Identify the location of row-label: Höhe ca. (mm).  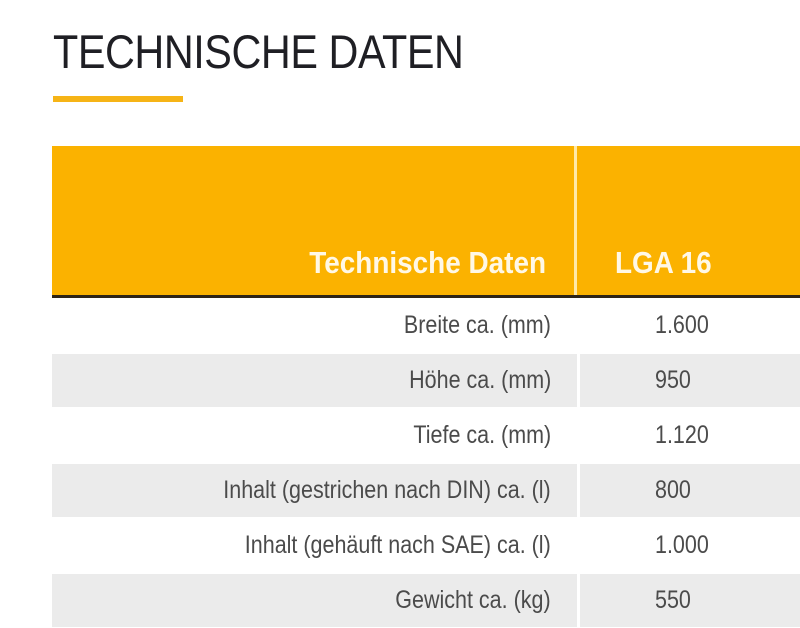
(314, 380).